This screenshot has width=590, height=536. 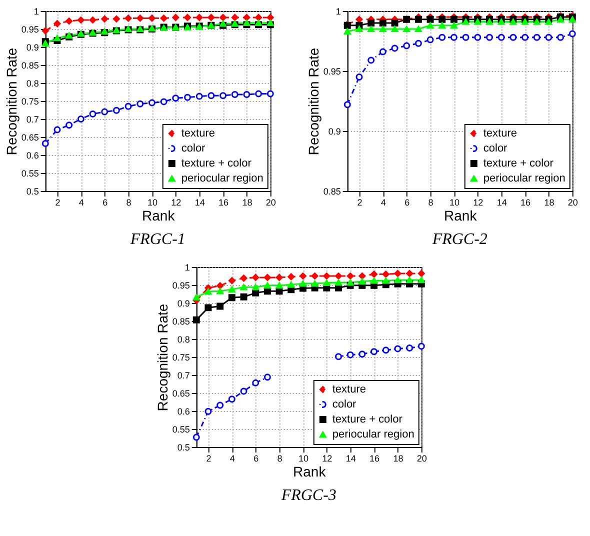 I want to click on text: FRGC-2, so click(x=459, y=239).